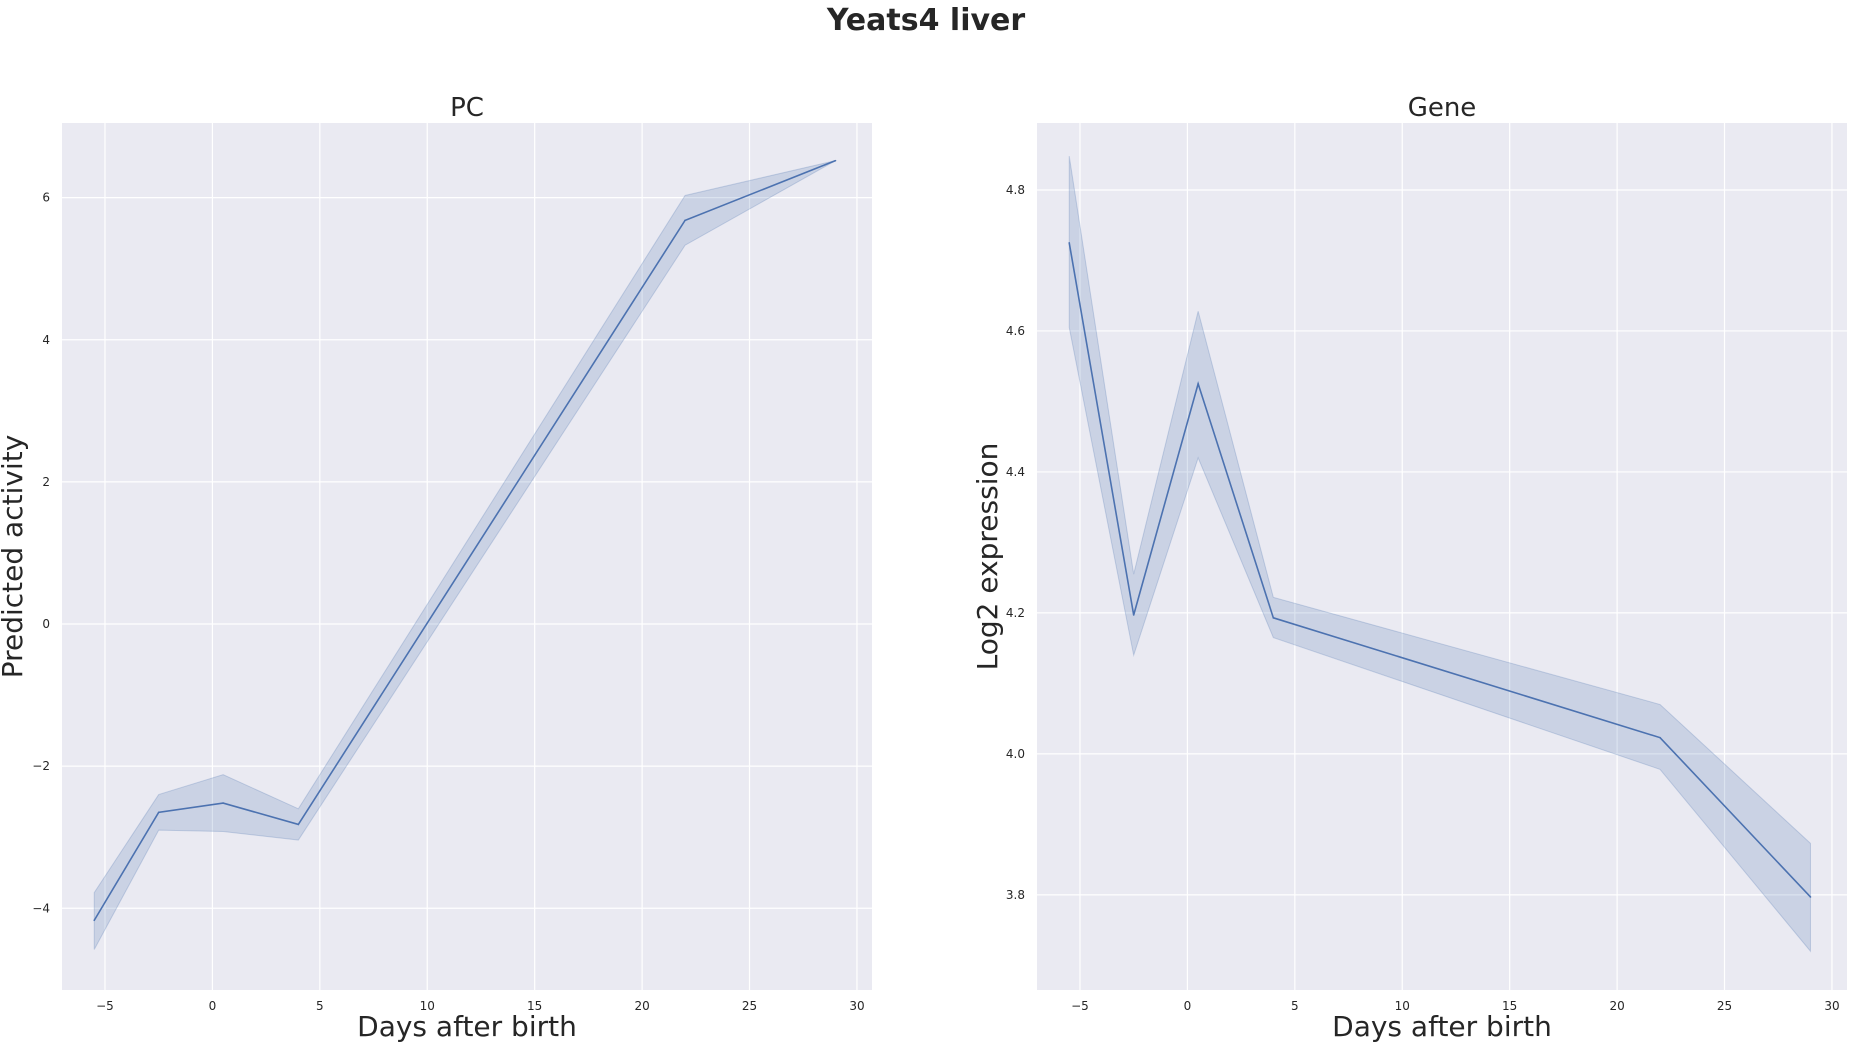 The height and width of the screenshot is (1046, 1853). I want to click on gene-y-tick-label: 4.6, so click(1015, 331).